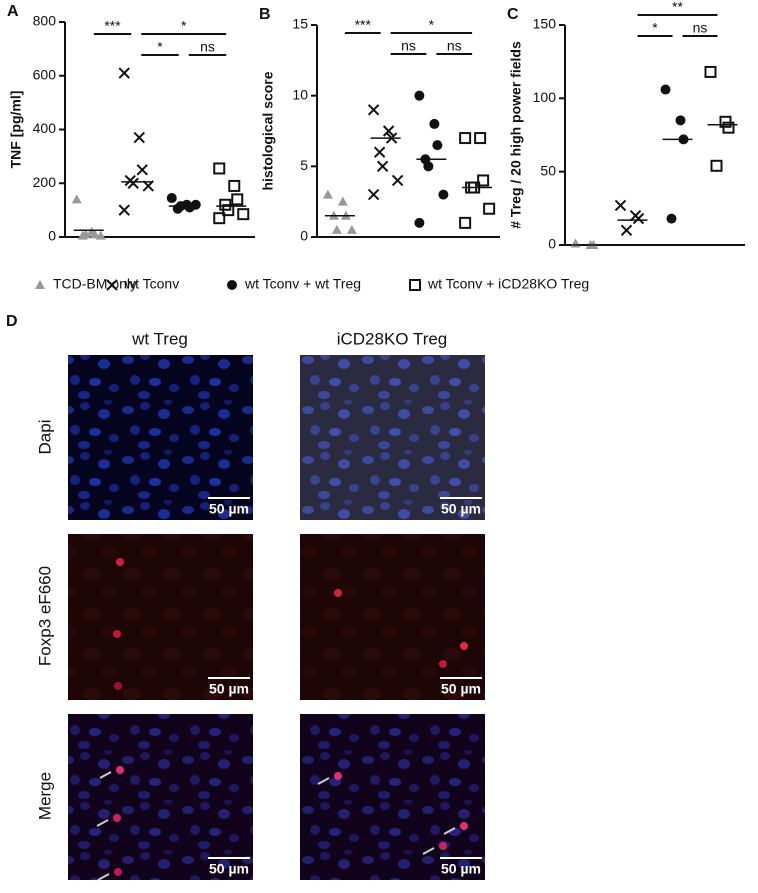 Image resolution: width=758 pixels, height=893 pixels. Describe the element at coordinates (45, 128) in the screenshot. I see `y-tick-label: 400` at that location.